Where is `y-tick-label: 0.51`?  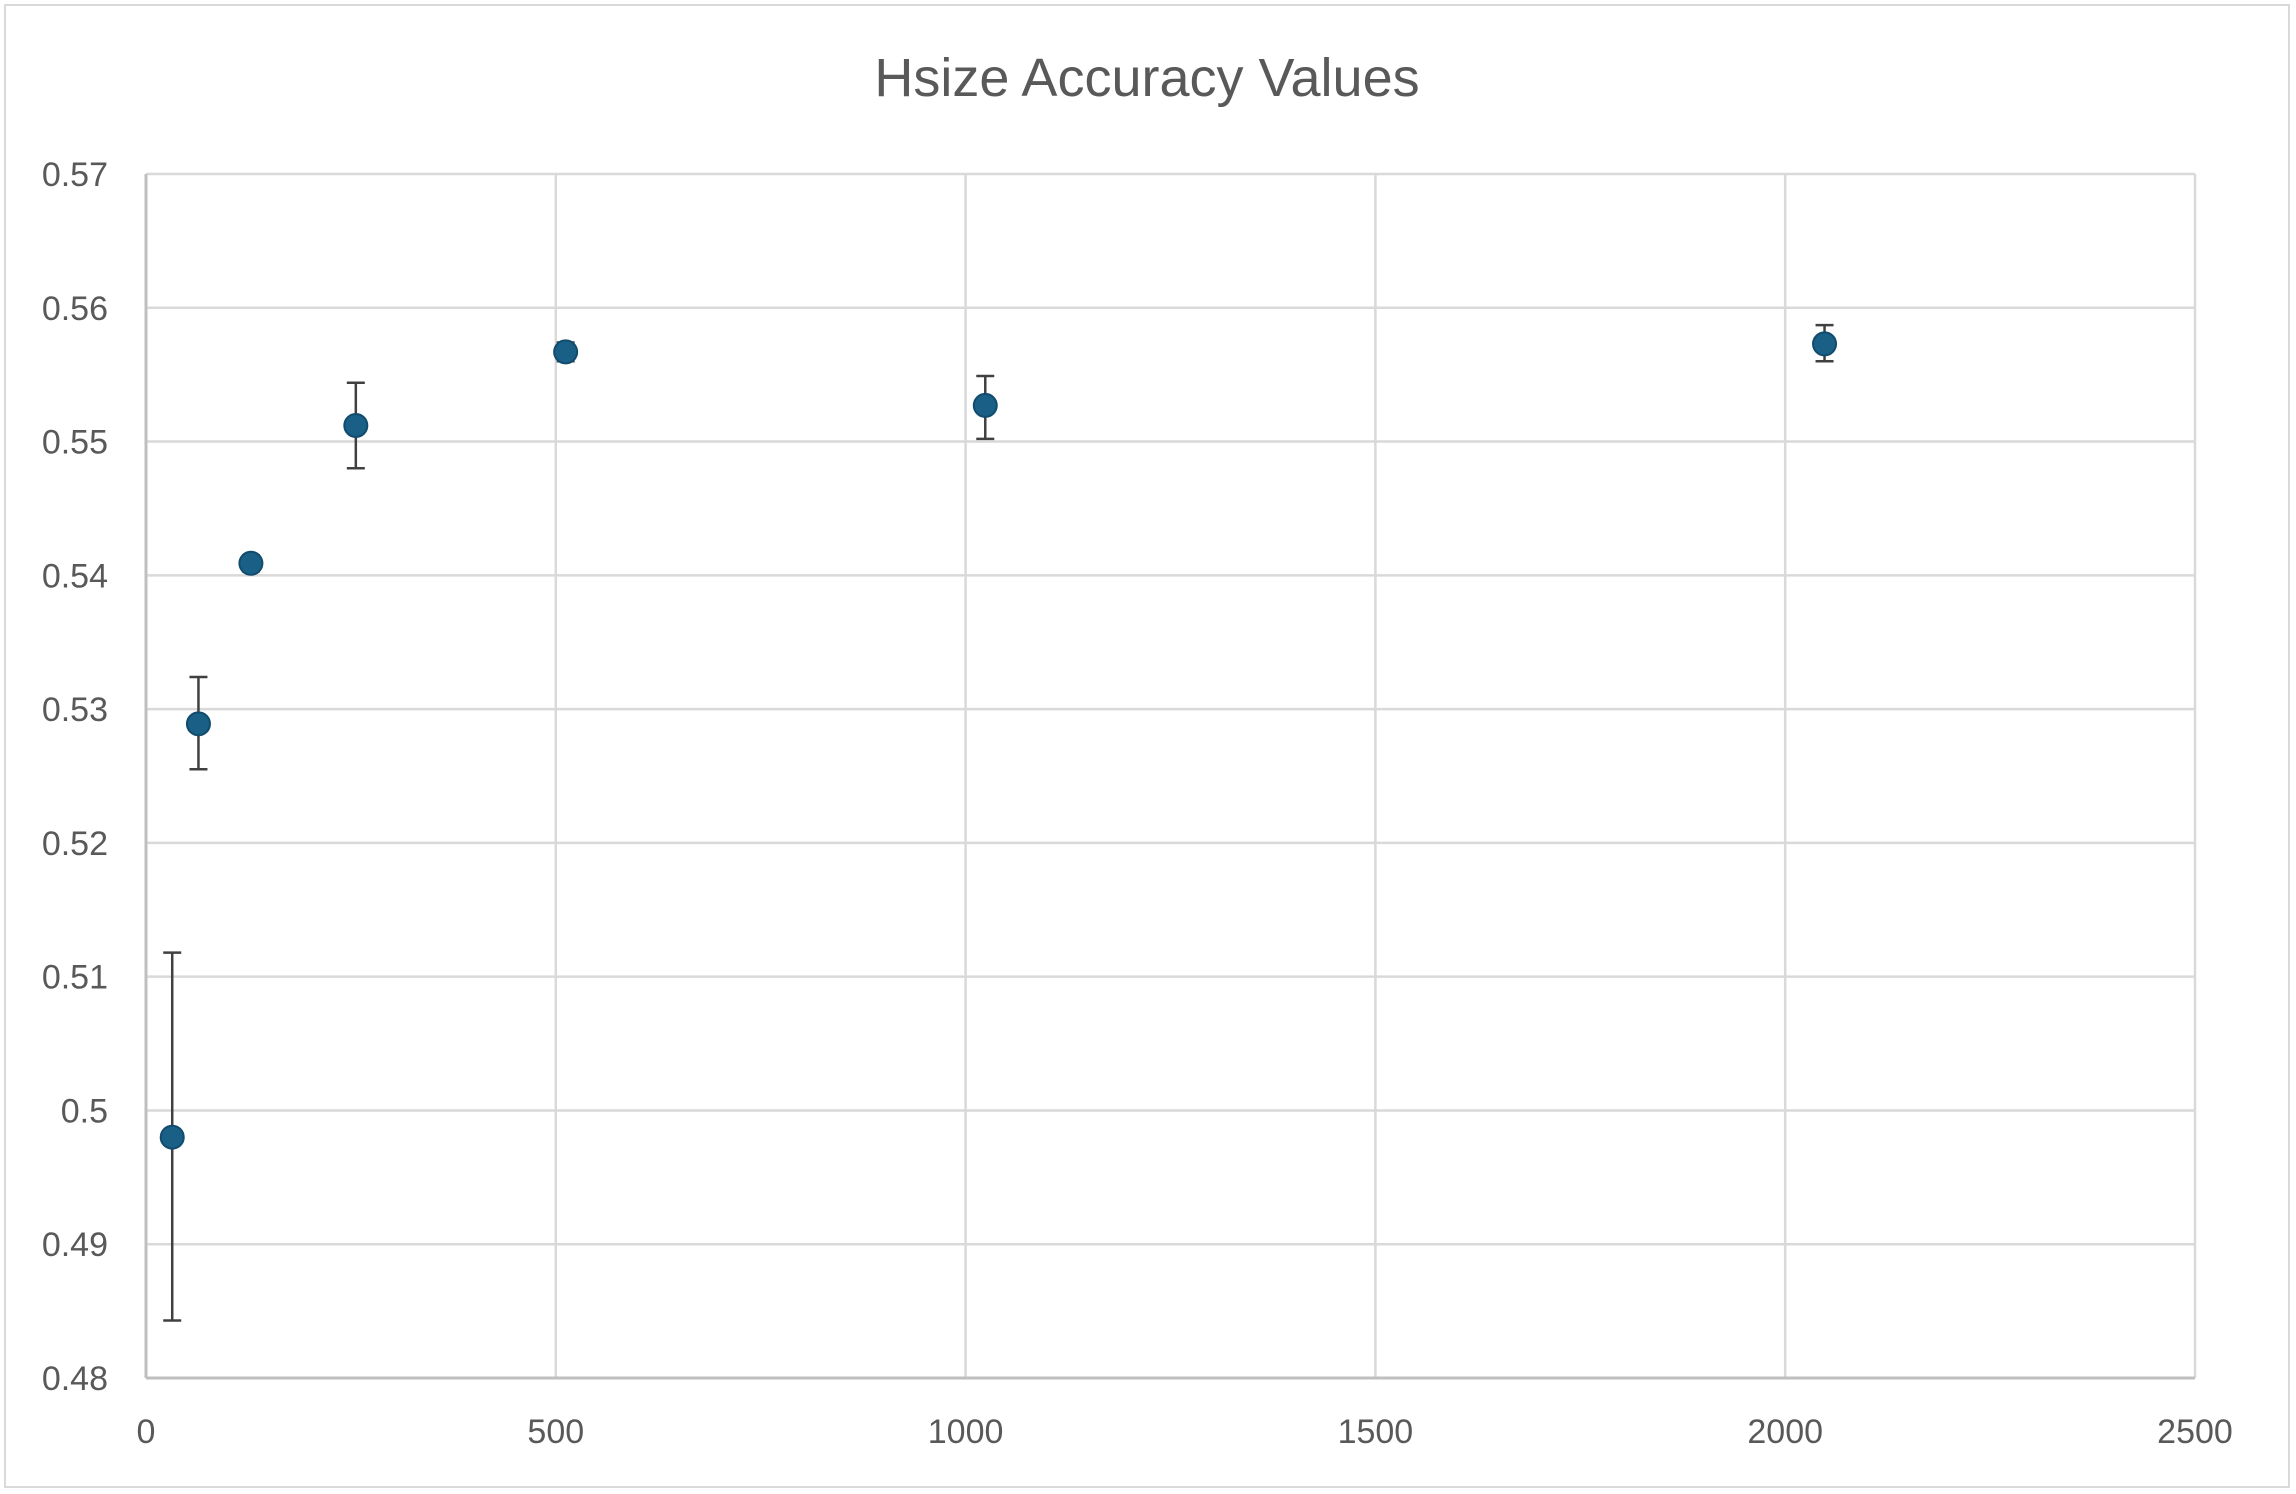 y-tick-label: 0.51 is located at coordinates (75, 978).